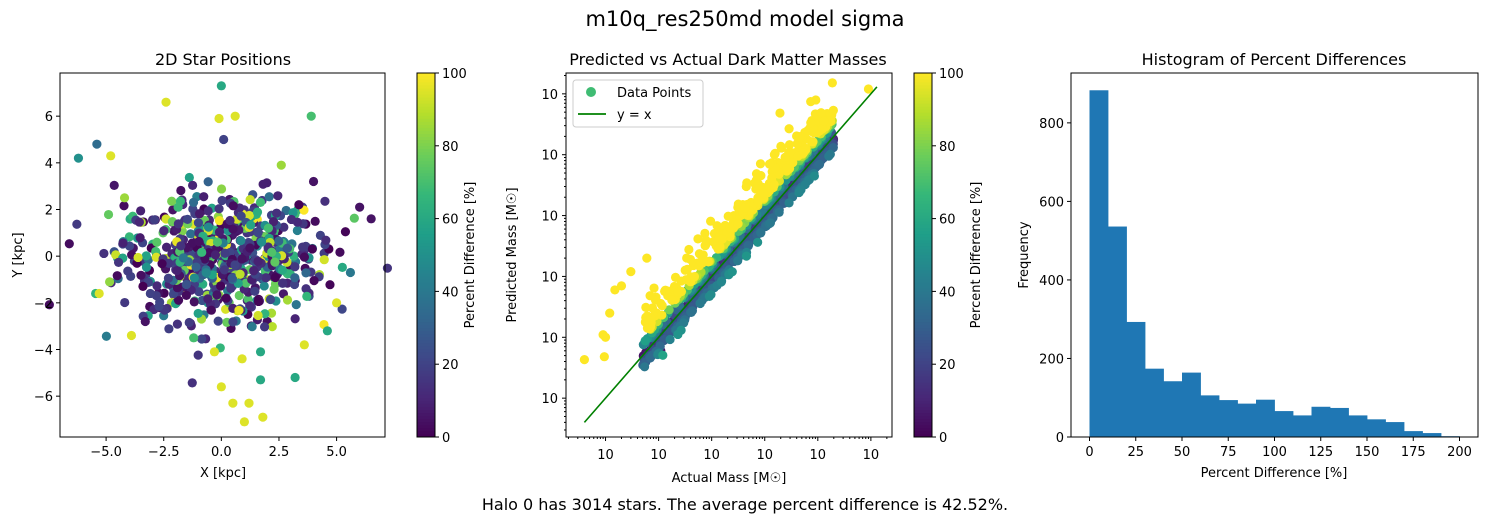 Image resolution: width=1488 pixels, height=524 pixels. What do you see at coordinates (553, 253) in the screenshot?
I see `panel2-yticks: 10 10 10 10 10 10` at bounding box center [553, 253].